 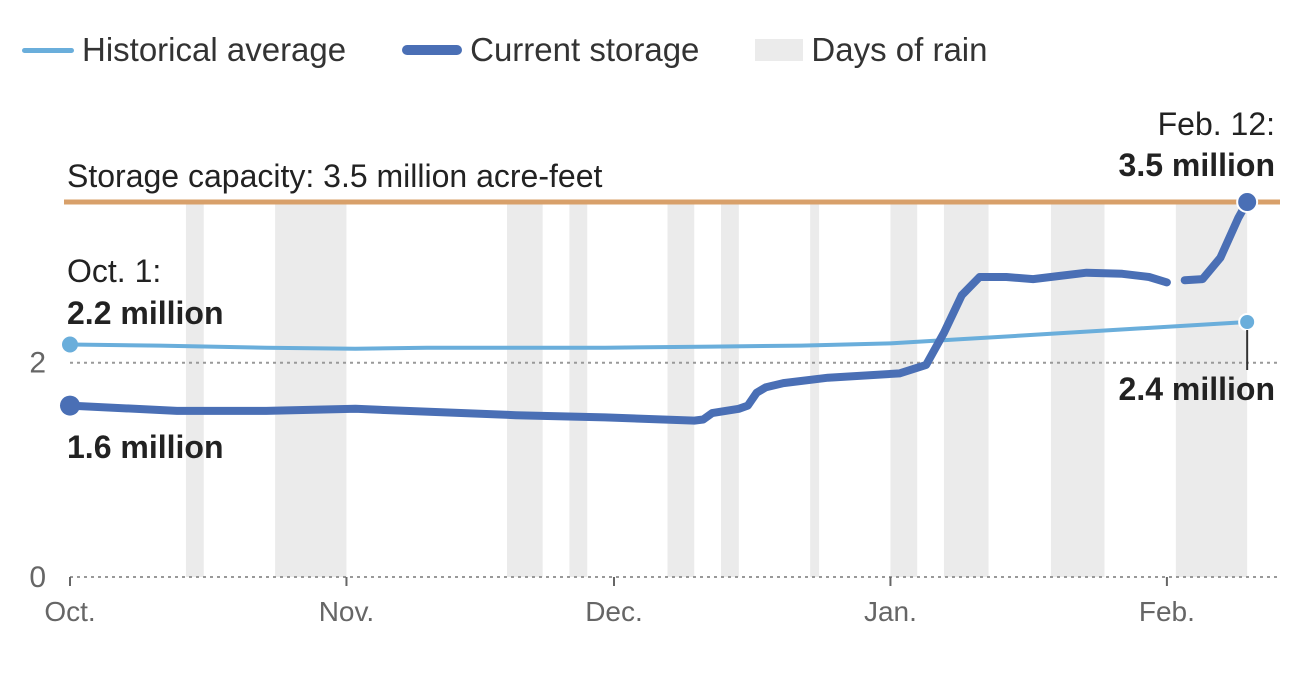 What do you see at coordinates (69, 611) in the screenshot?
I see `x-tick-label-oct: Oct.` at bounding box center [69, 611].